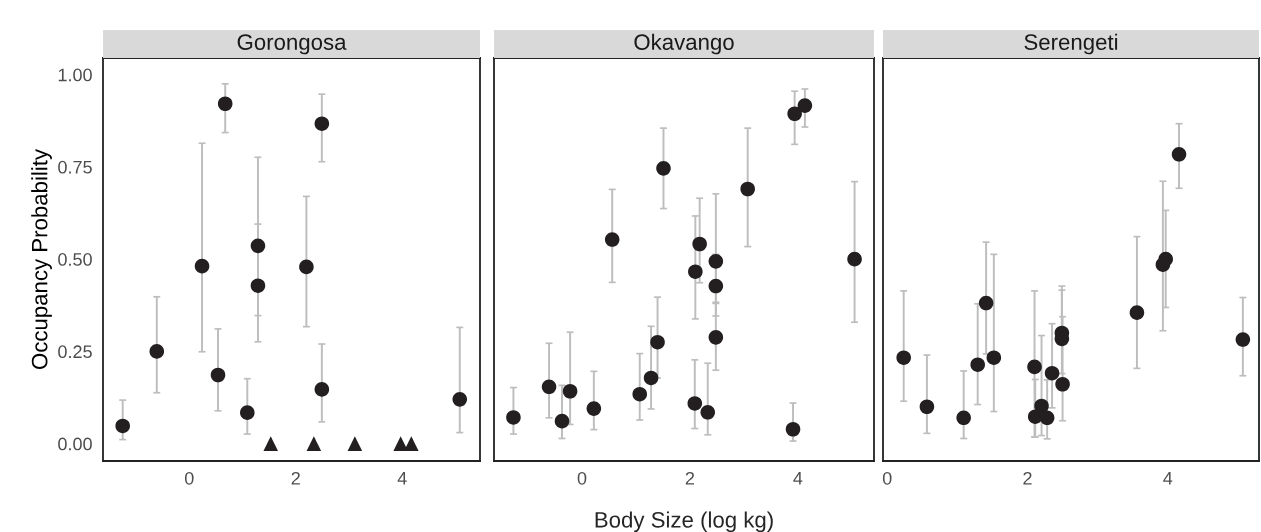  What do you see at coordinates (684, 44) in the screenshot?
I see `chart-title: Okavango` at bounding box center [684, 44].